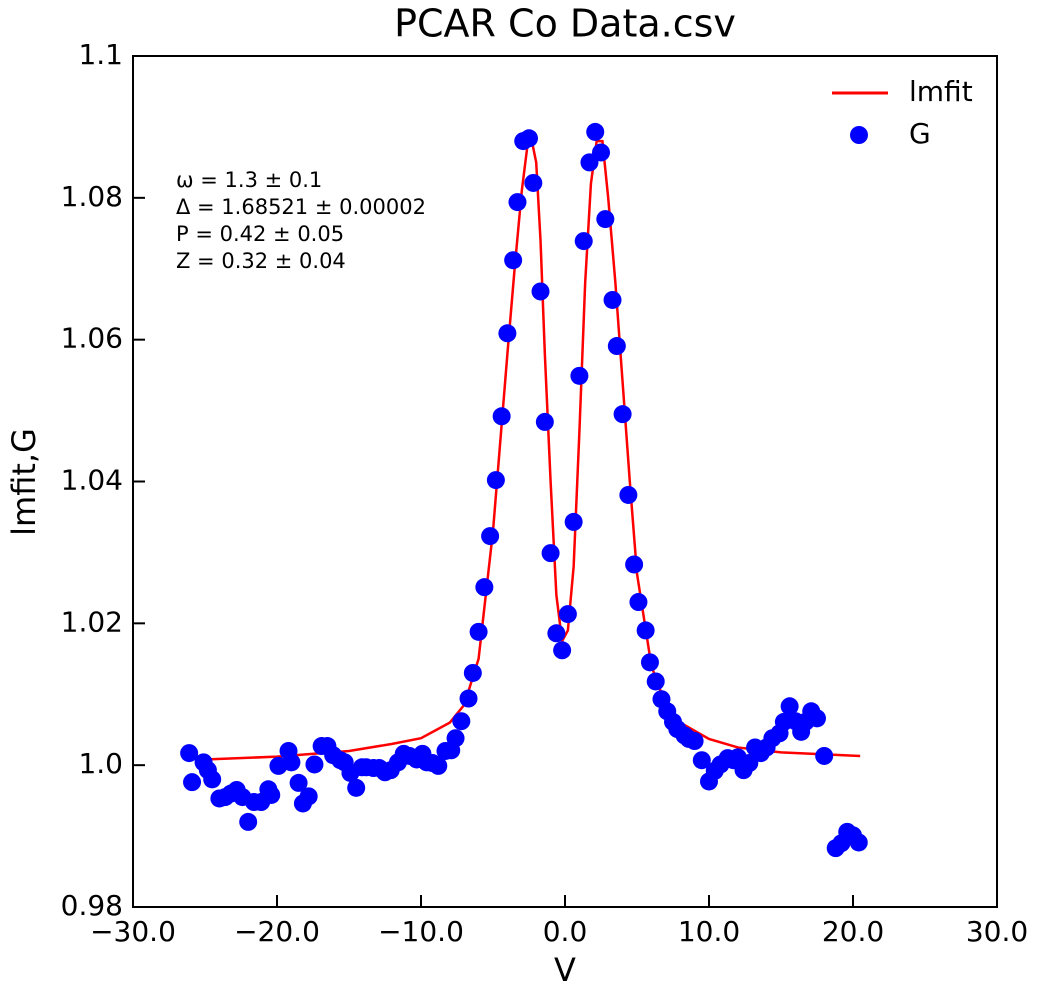 The image size is (1040, 1000). What do you see at coordinates (92, 480) in the screenshot?
I see `y-tick-label: 1.04` at bounding box center [92, 480].